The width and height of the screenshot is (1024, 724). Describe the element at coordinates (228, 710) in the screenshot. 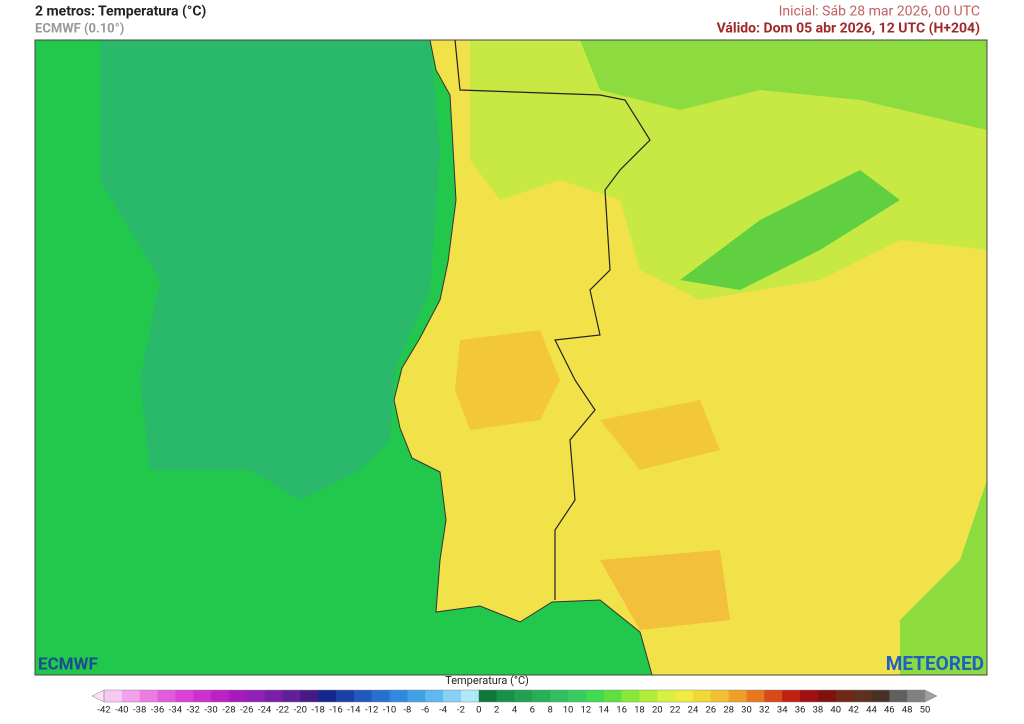

I see `legend-tick-label: -28` at that location.